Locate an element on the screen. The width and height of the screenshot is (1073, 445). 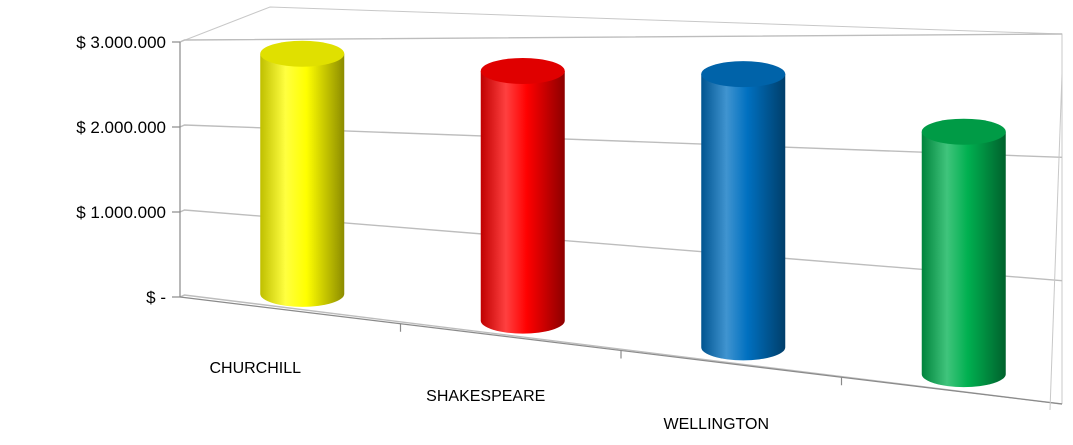
y-tick-label: $ 3.000.000 is located at coordinates (121, 42).